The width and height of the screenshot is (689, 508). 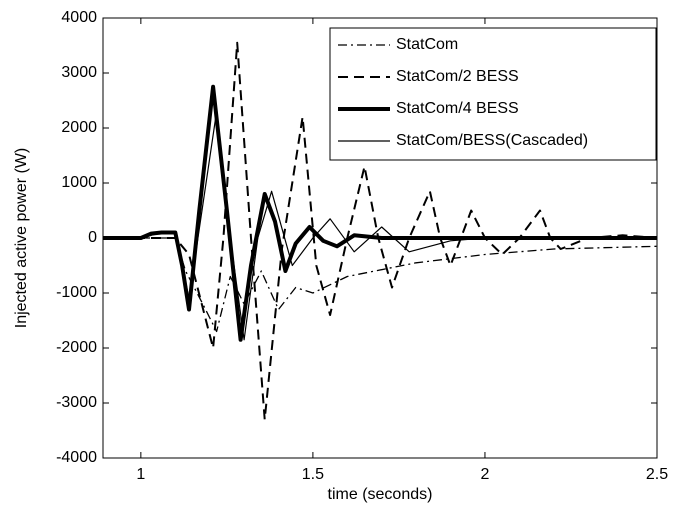 I want to click on y-tick-label: 3000, so click(x=79, y=72).